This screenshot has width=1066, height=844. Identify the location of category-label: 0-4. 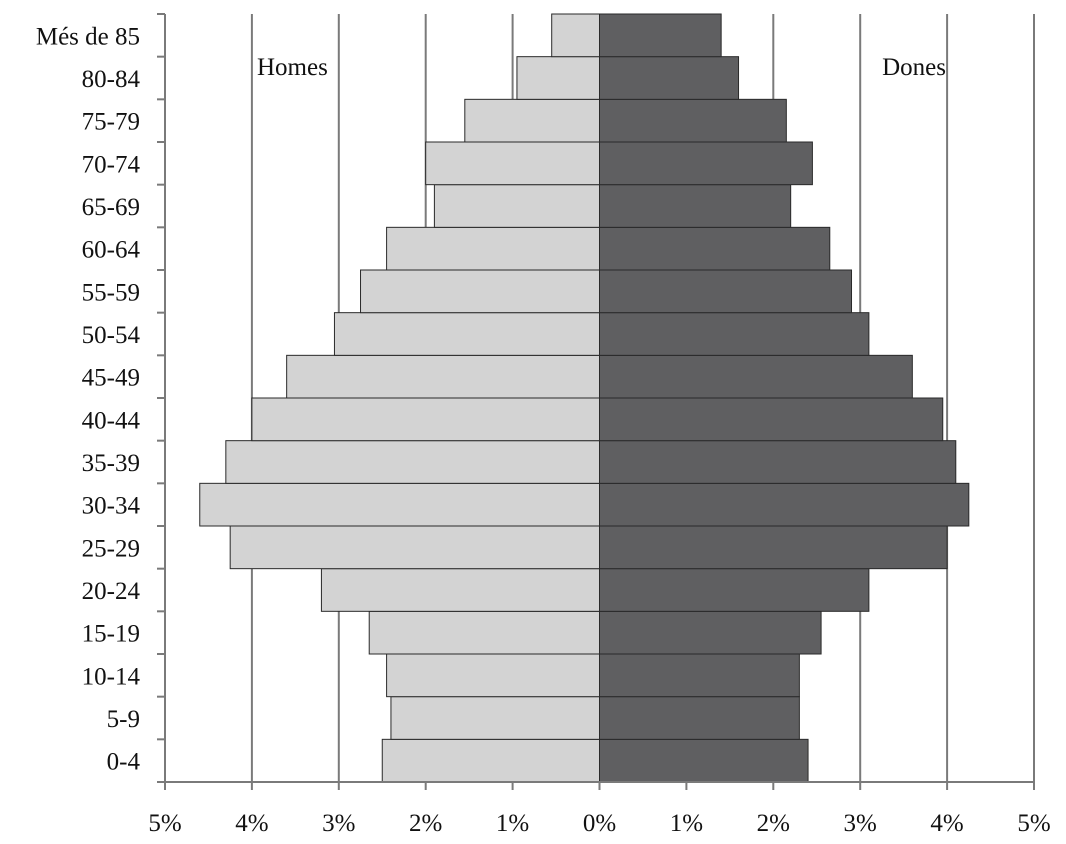
(124, 762).